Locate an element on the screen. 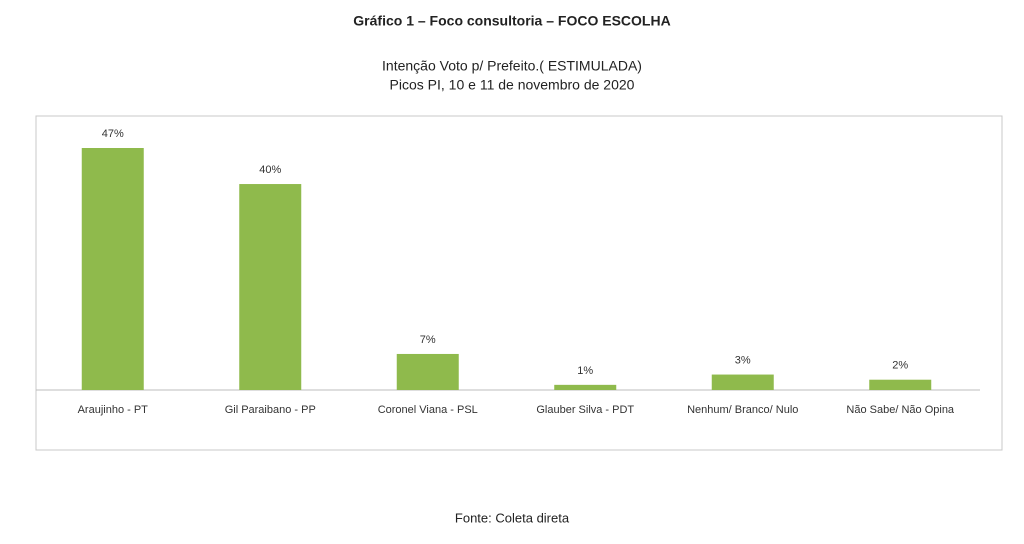 This screenshot has width=1024, height=544. value-label: 47% is located at coordinates (113, 134).